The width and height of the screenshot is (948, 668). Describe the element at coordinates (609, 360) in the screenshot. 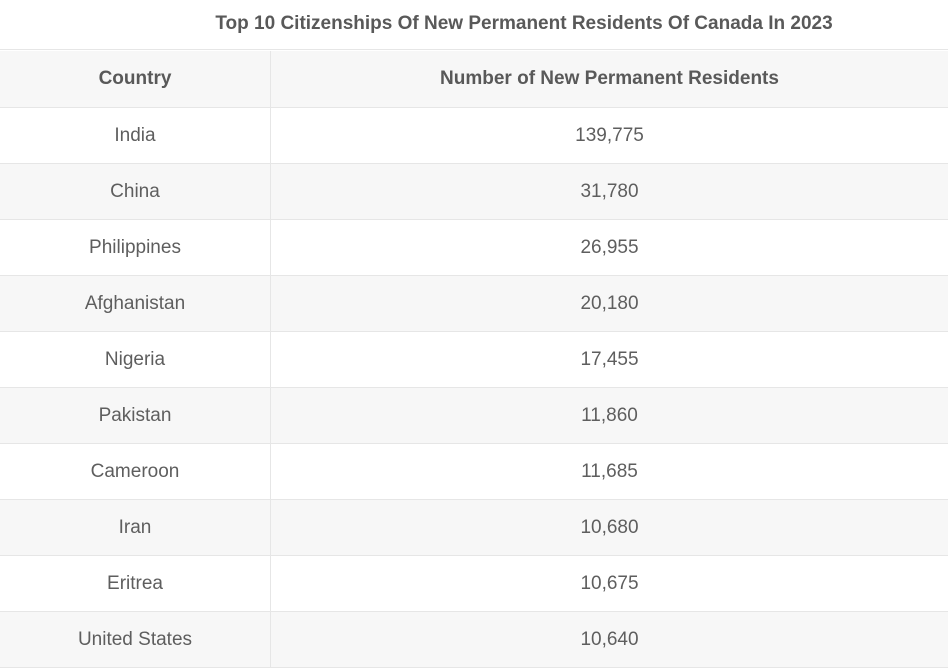

I see `residents-value-cell: 17,455` at that location.